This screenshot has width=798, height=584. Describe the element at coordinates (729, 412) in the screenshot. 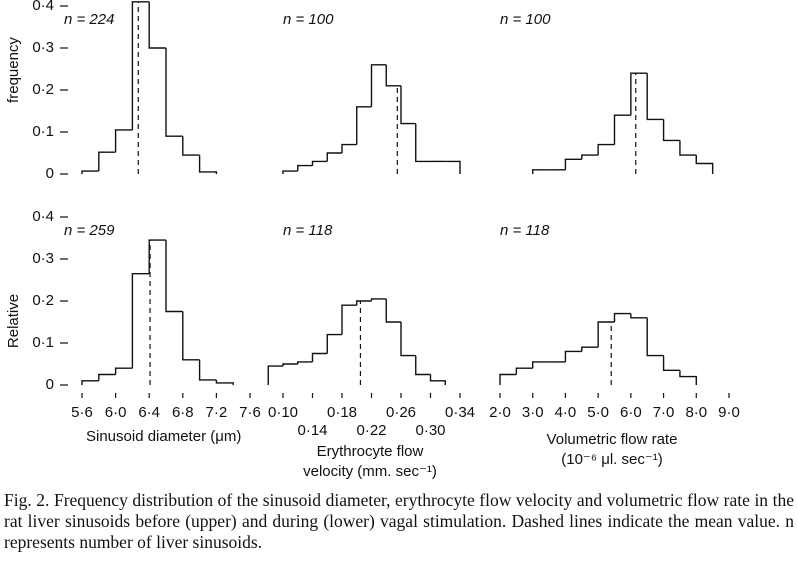

I see `x-tick-label: 9·0` at that location.